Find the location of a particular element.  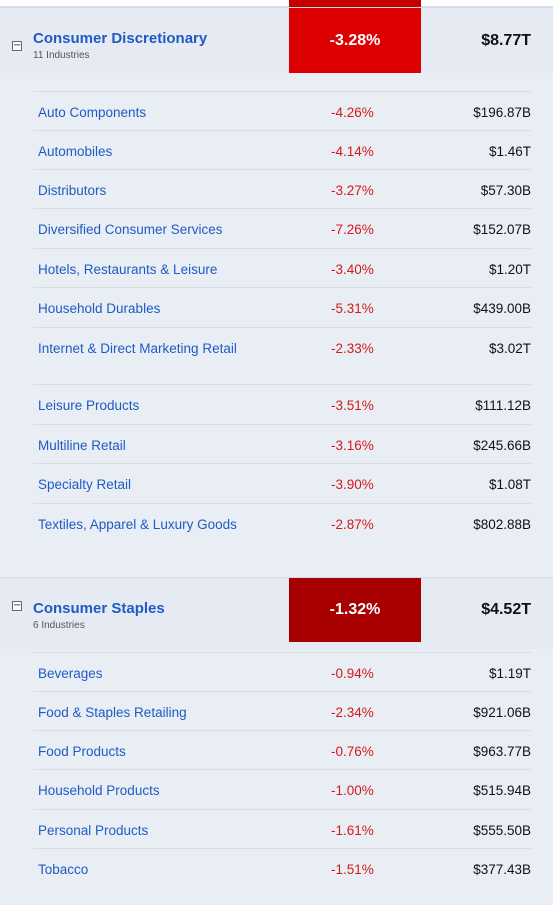

industry-market-cap: $377.43B is located at coordinates (502, 869).